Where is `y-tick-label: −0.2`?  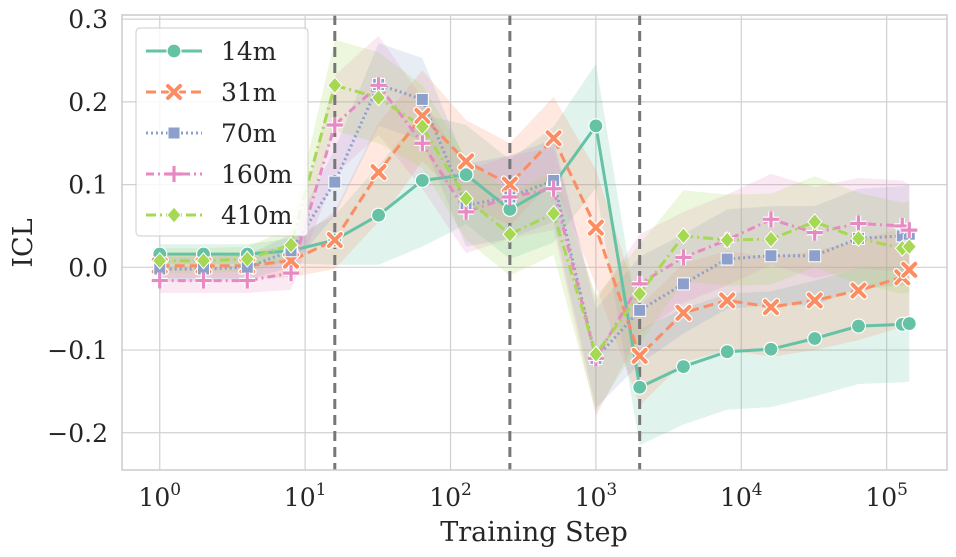
y-tick-label: −0.2 is located at coordinates (77, 433).